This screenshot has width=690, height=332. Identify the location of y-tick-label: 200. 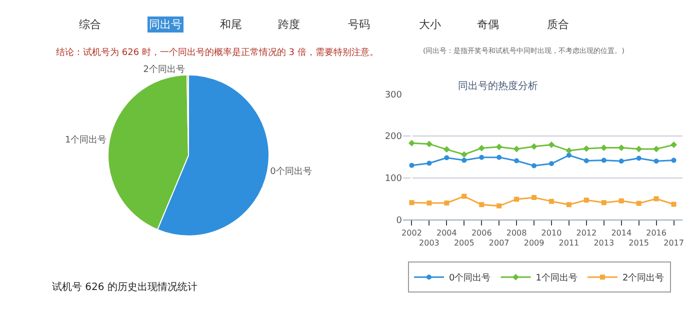
(393, 137).